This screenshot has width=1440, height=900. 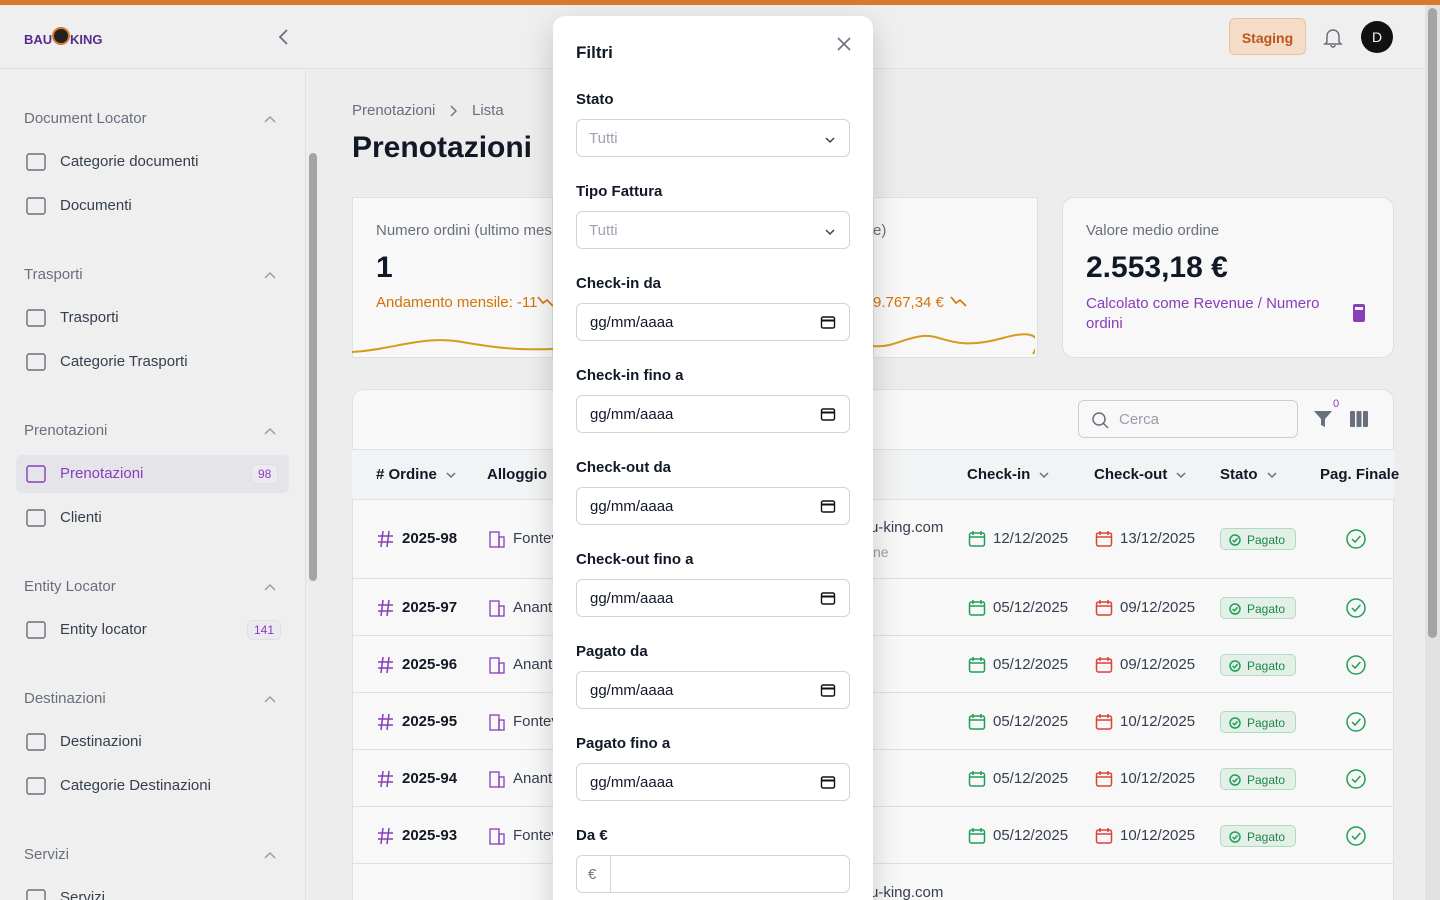 I want to click on breadcrumb: Prenotazioni, so click(x=394, y=110).